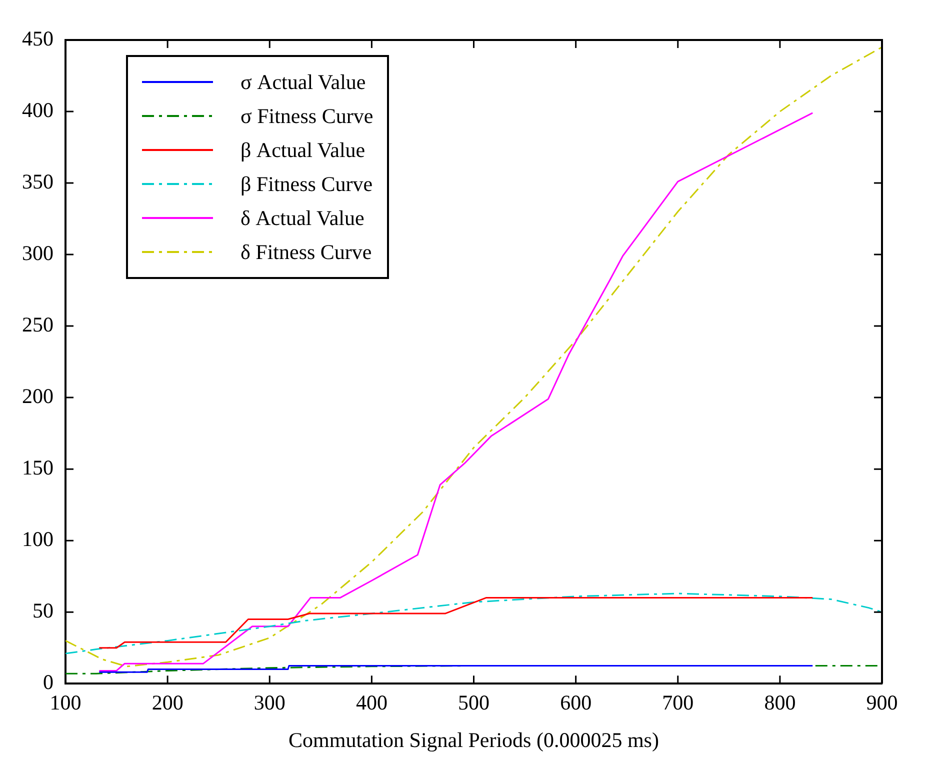  Describe the element at coordinates (38, 110) in the screenshot. I see `y-tick-label: 400` at that location.